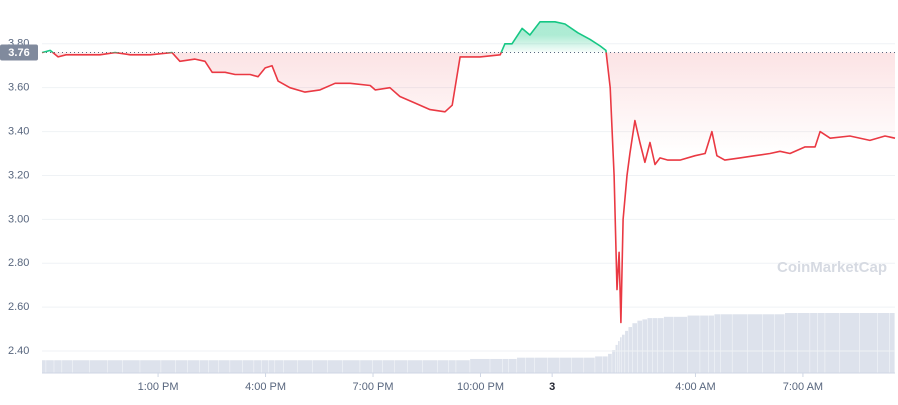 The width and height of the screenshot is (898, 405). What do you see at coordinates (695, 387) in the screenshot?
I see `x-tick-label: 4:00 AM` at bounding box center [695, 387].